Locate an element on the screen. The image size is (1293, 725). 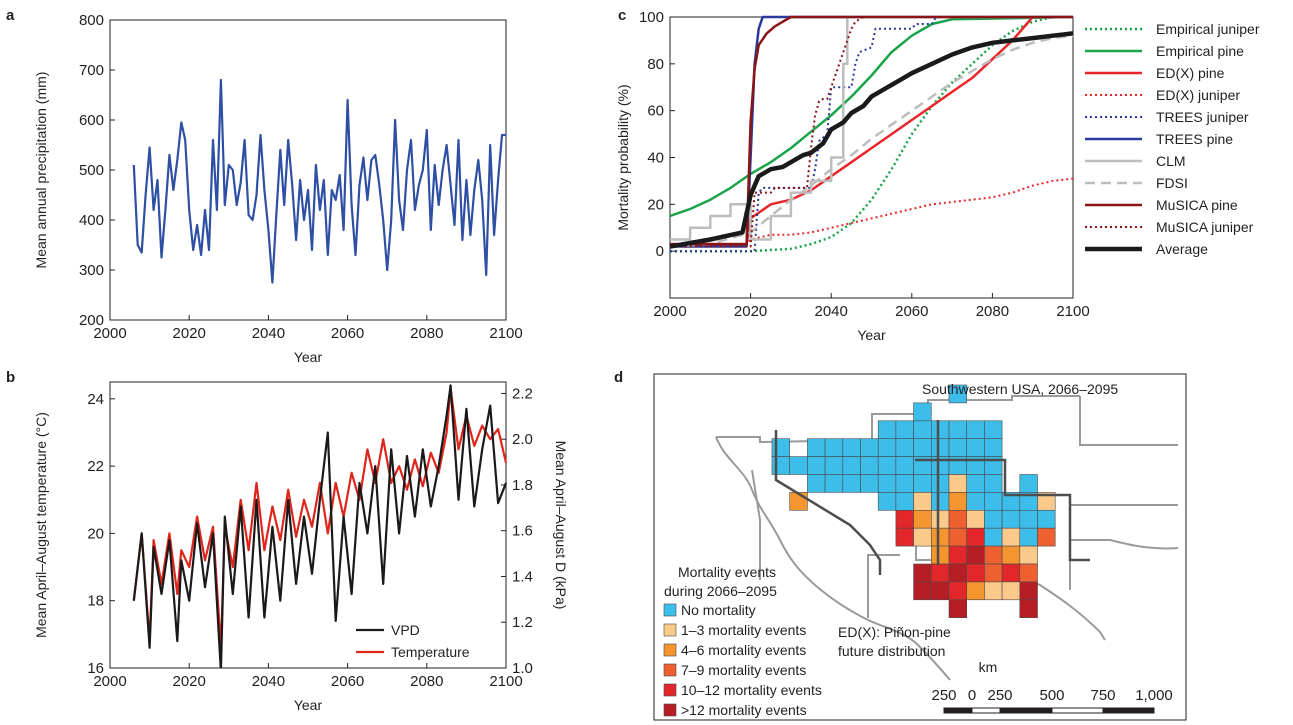
series-line-c-clm is located at coordinates (871, 128).